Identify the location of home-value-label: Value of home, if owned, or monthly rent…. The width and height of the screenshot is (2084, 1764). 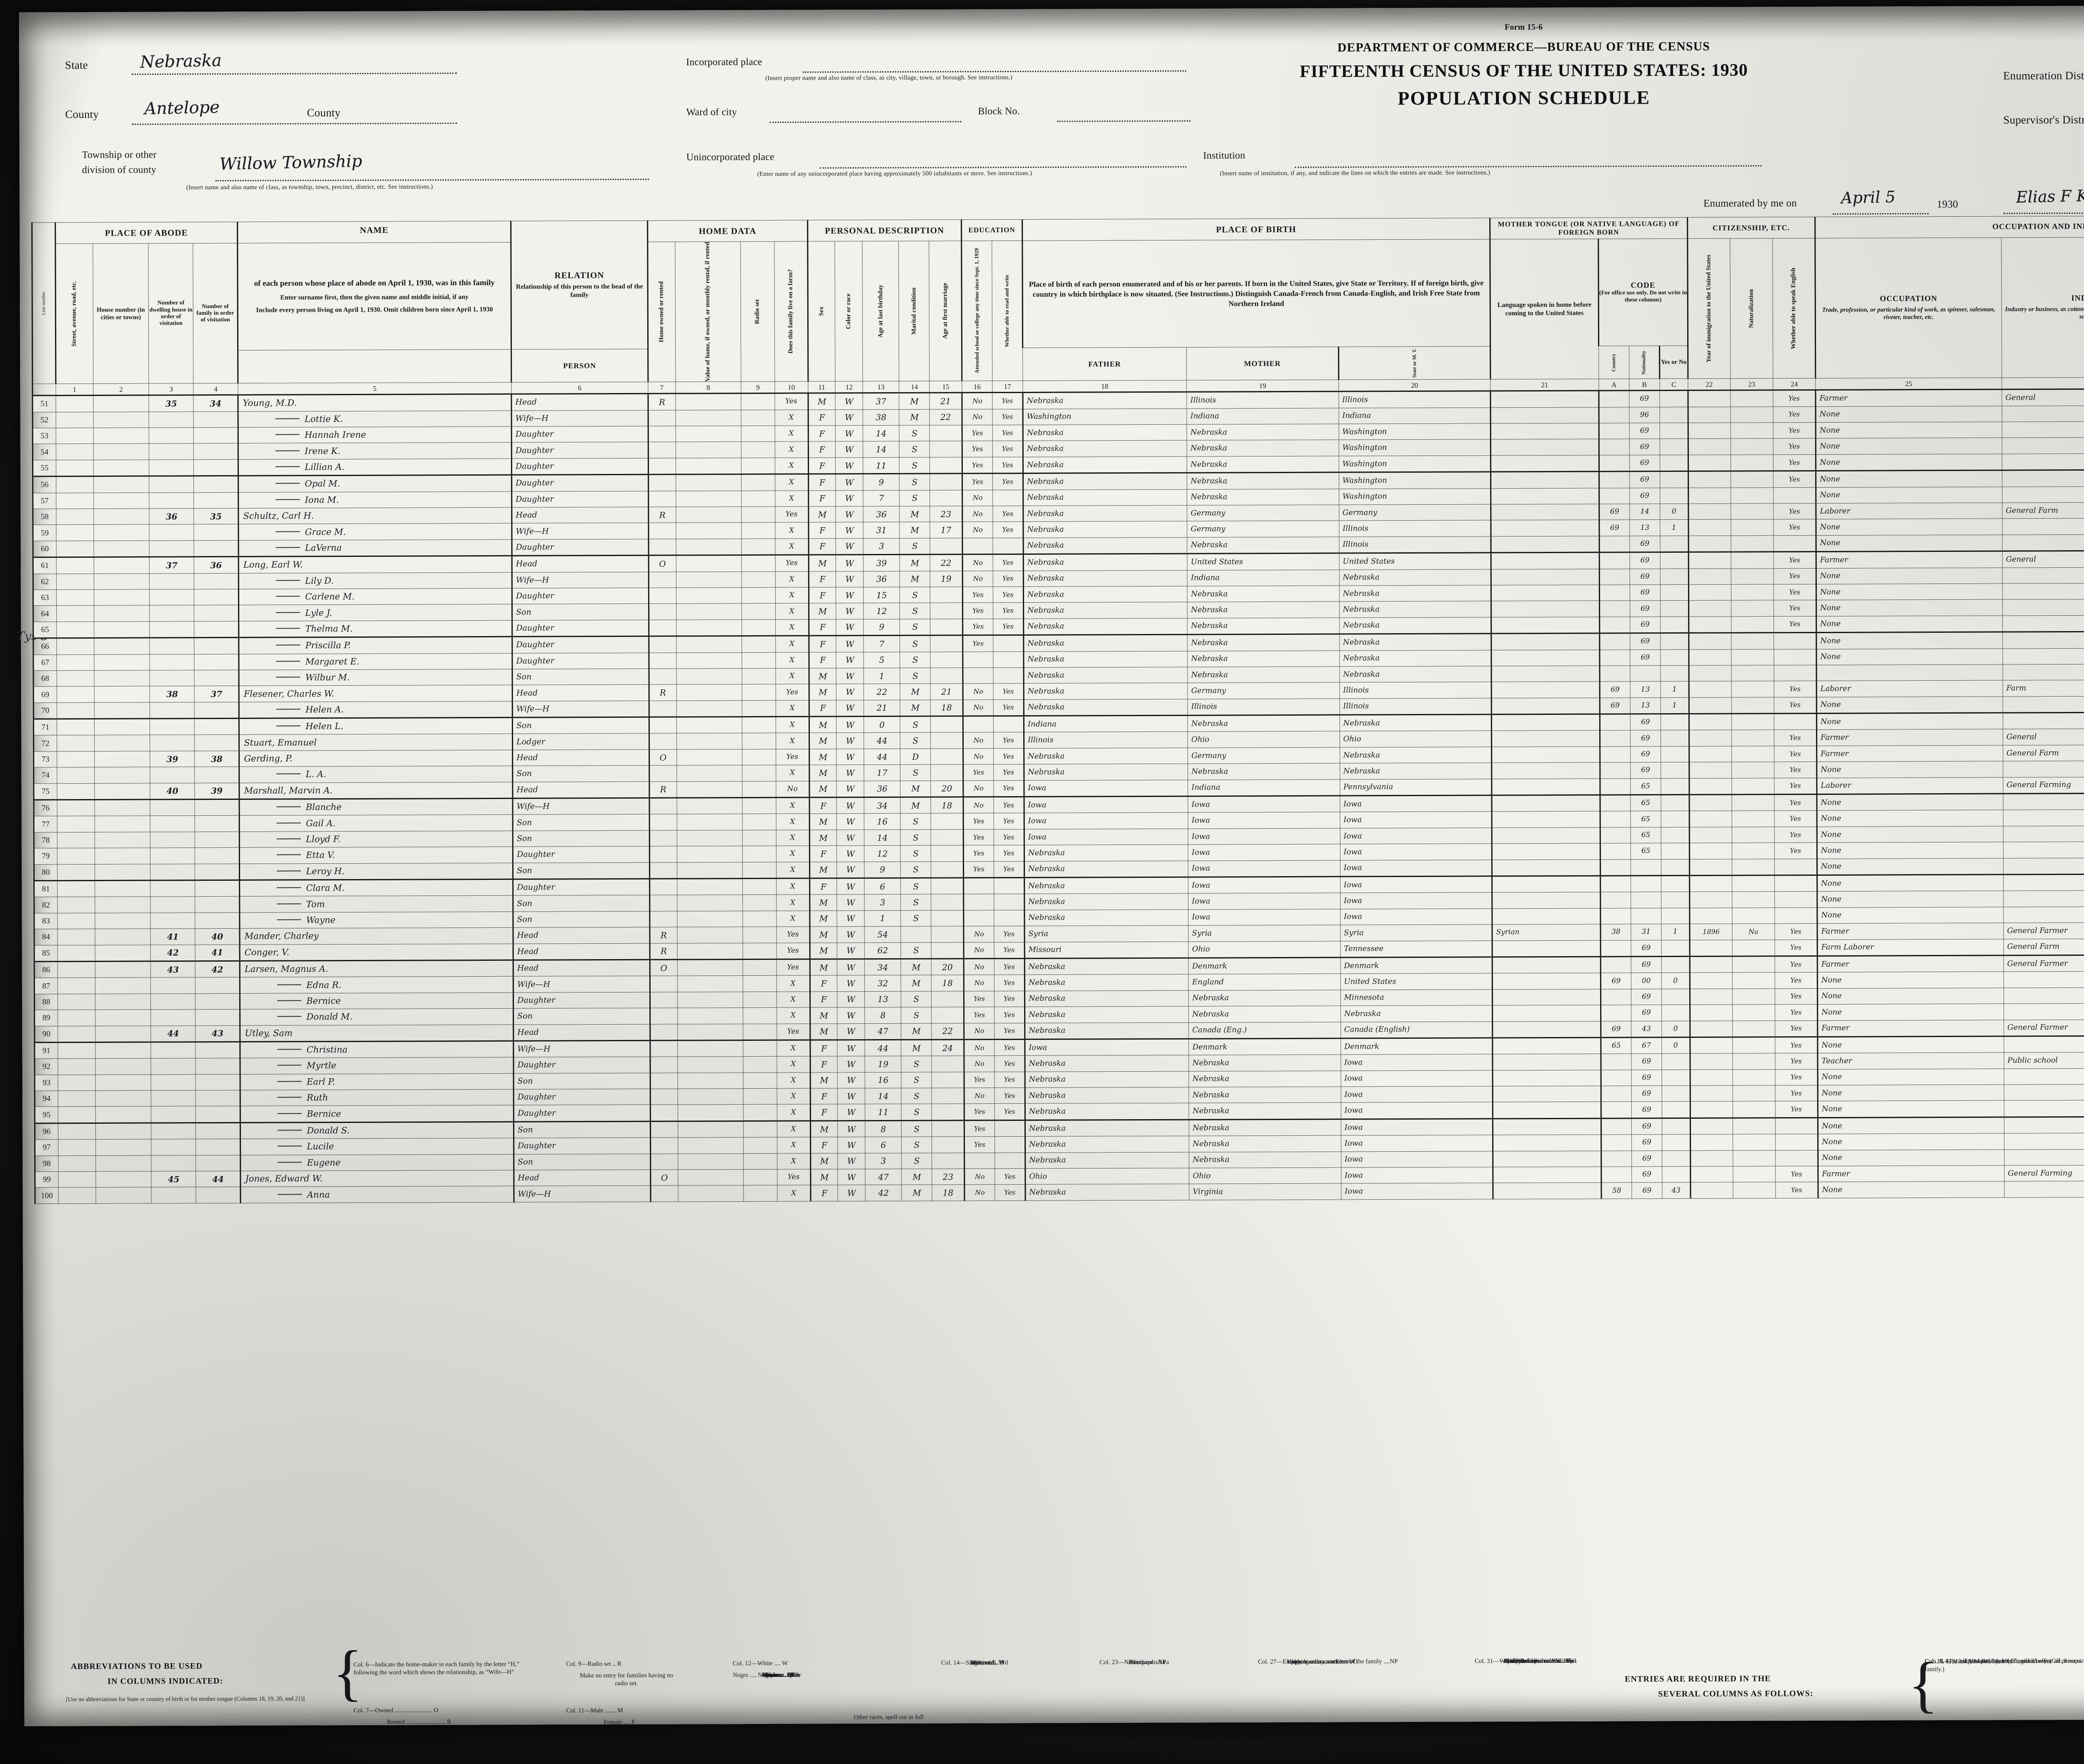
(707, 312).